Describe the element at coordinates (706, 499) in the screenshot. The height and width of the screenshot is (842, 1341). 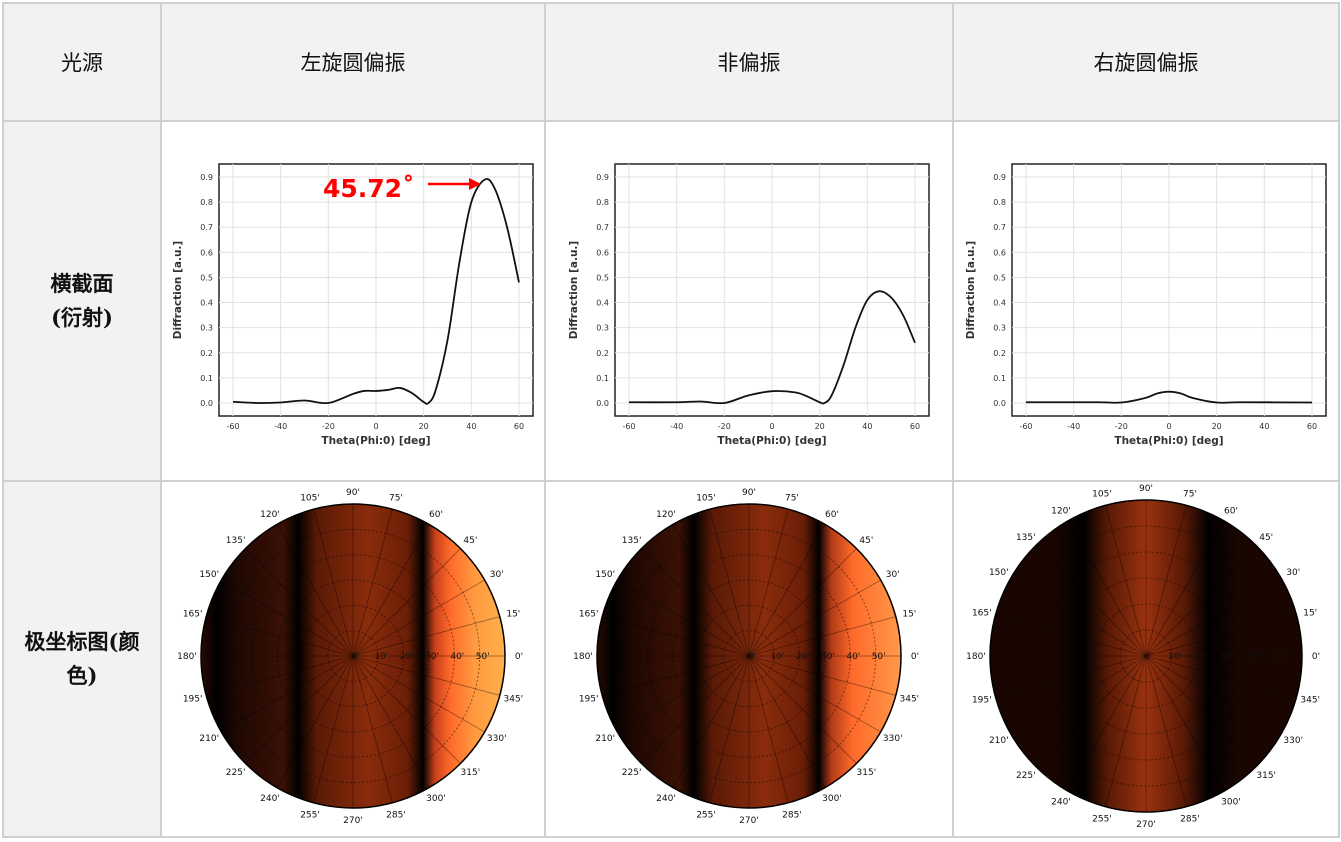
I see `angle-label: 105'` at that location.